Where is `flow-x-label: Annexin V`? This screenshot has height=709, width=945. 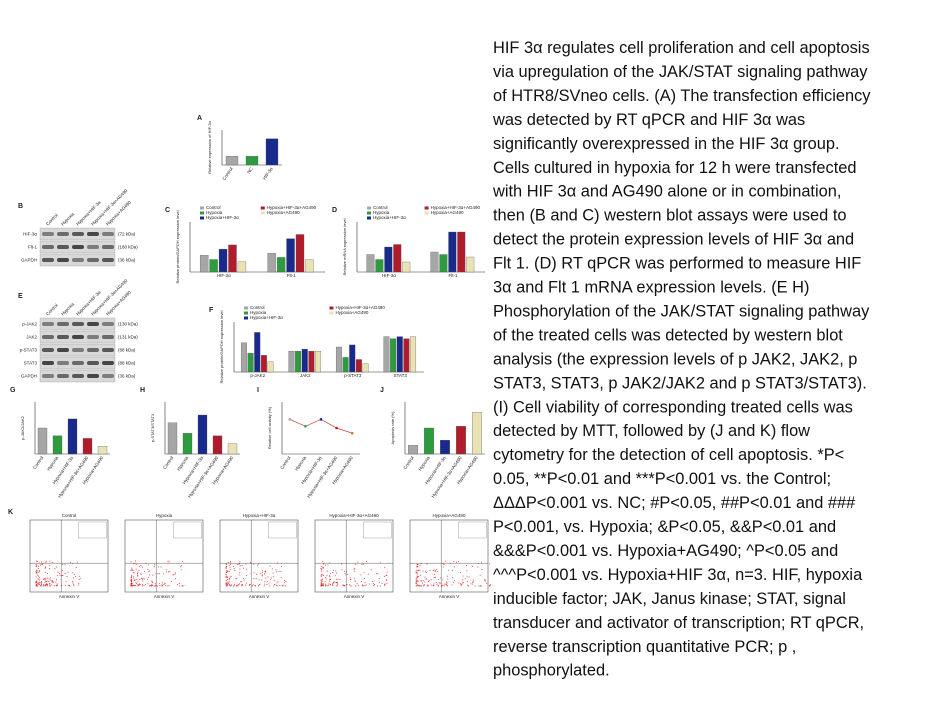 flow-x-label: Annexin V is located at coordinates (69, 596).